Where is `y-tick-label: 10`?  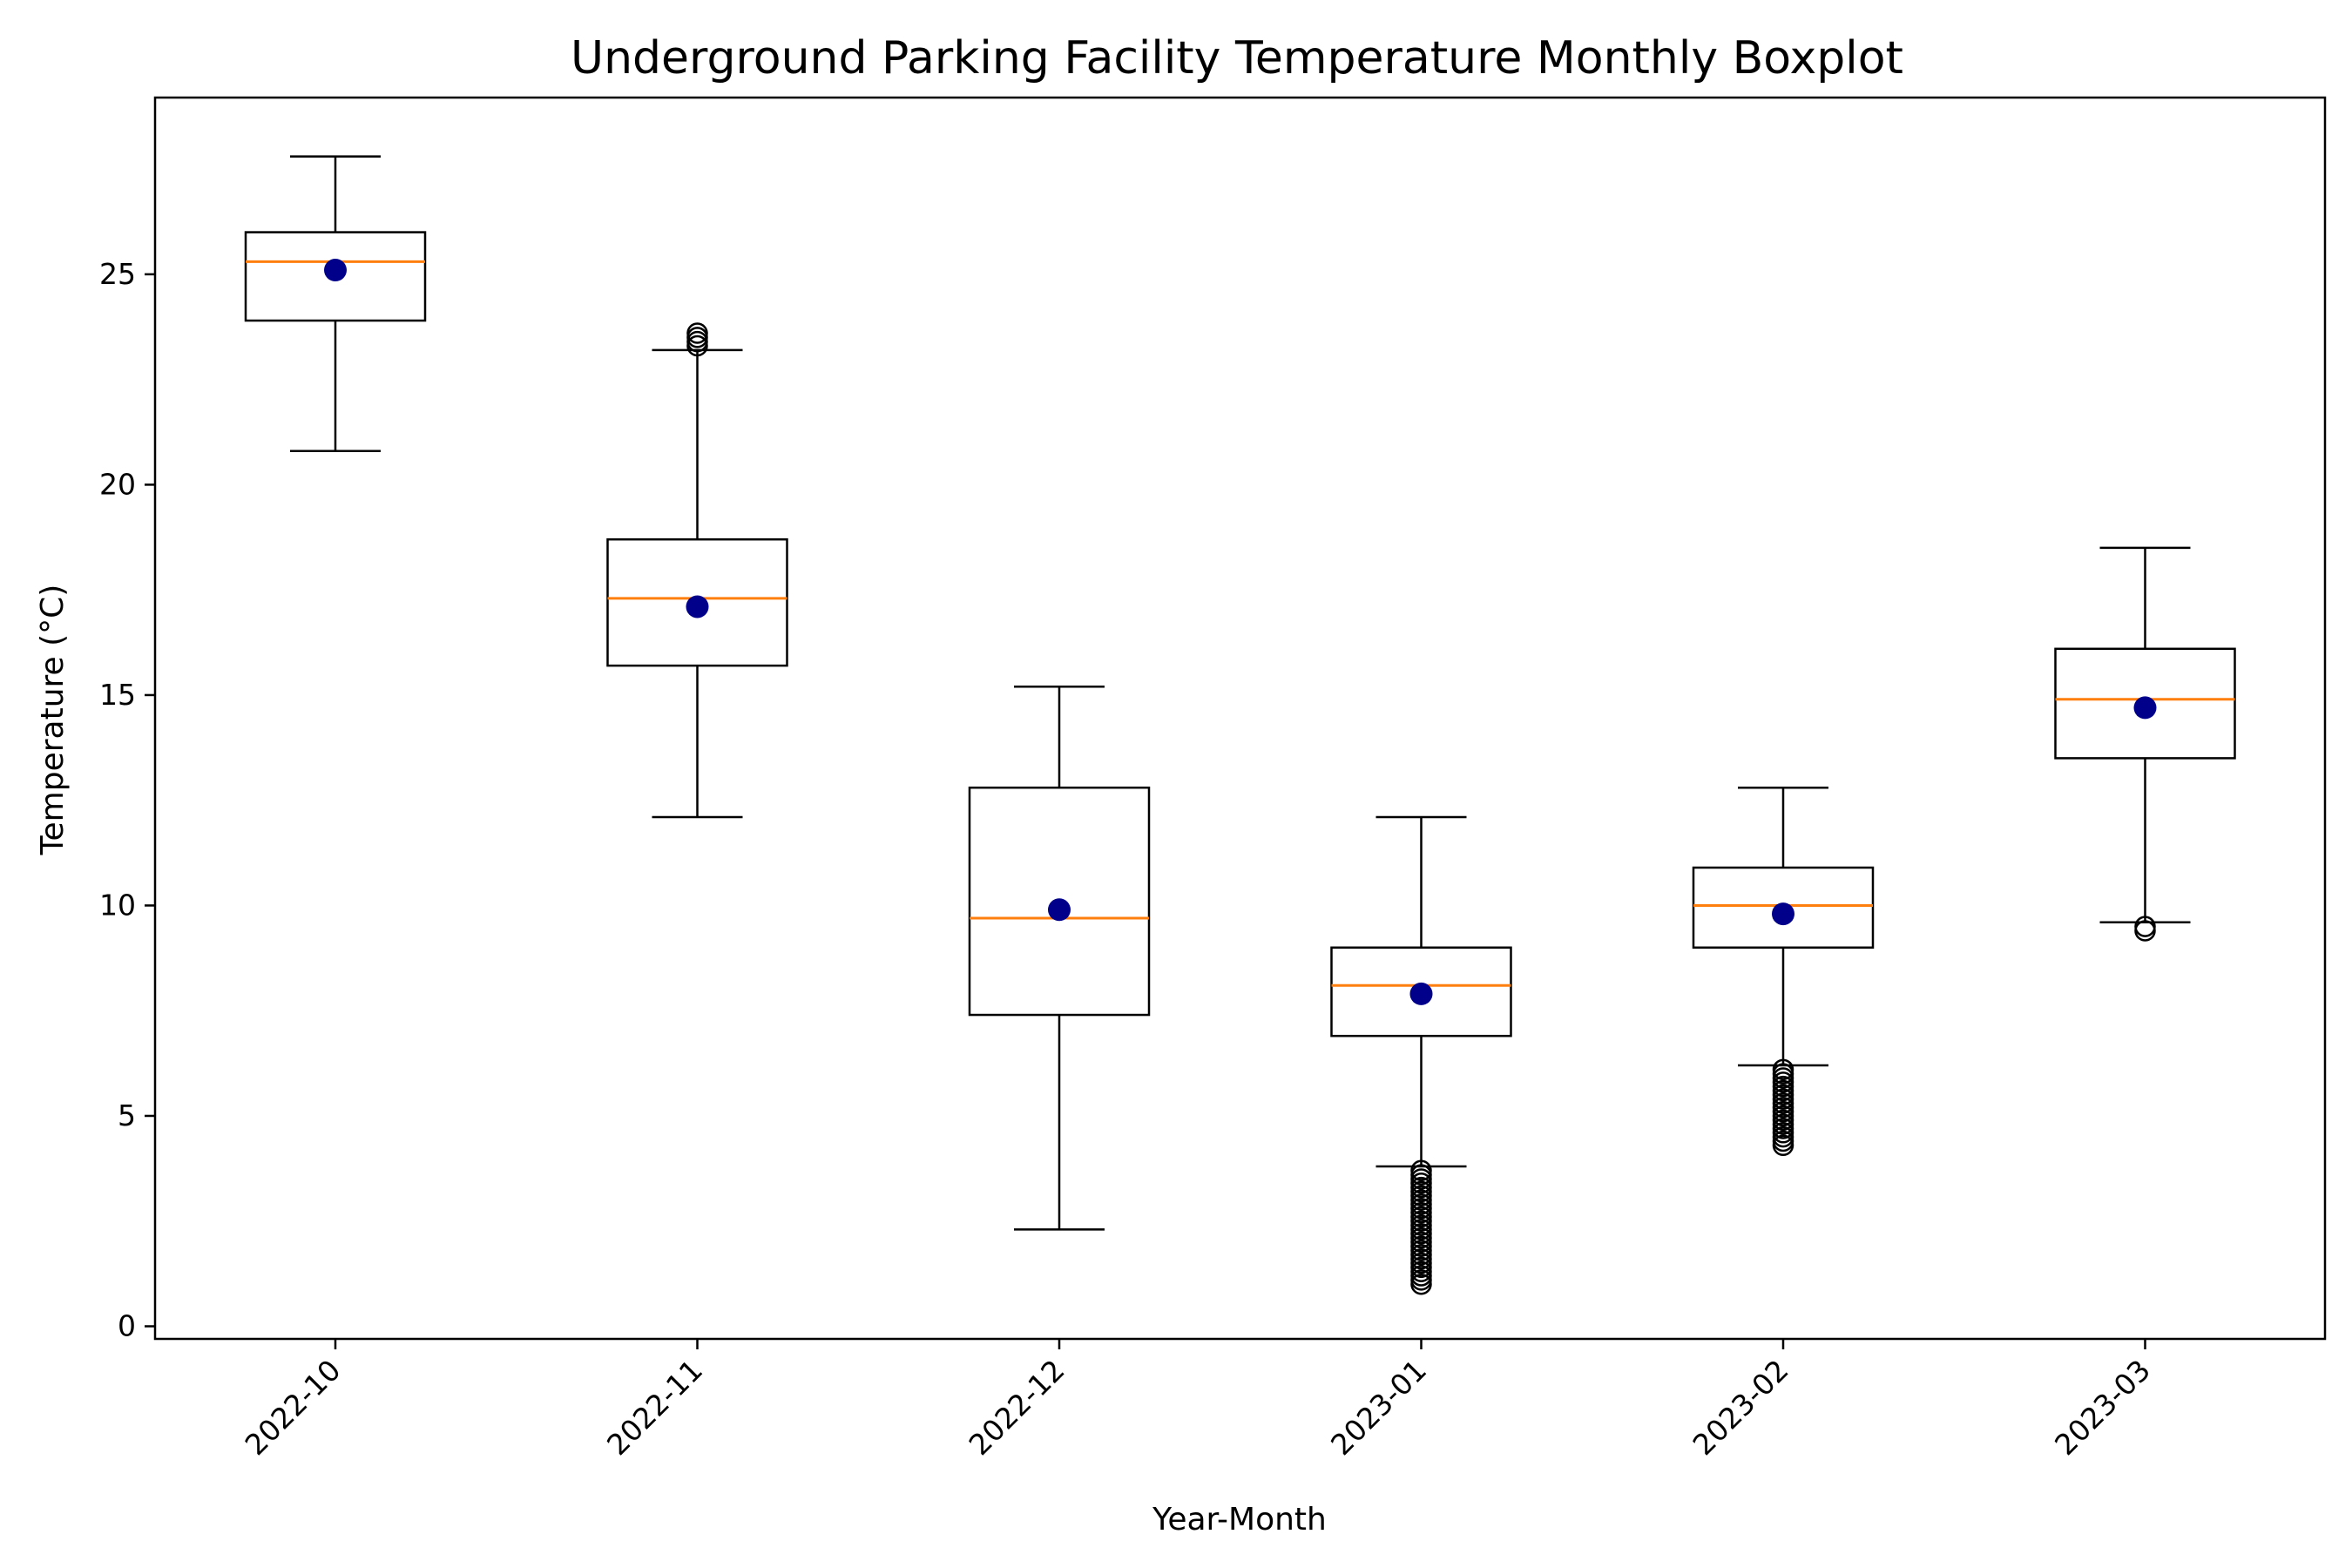 y-tick-label: 10 is located at coordinates (118, 905).